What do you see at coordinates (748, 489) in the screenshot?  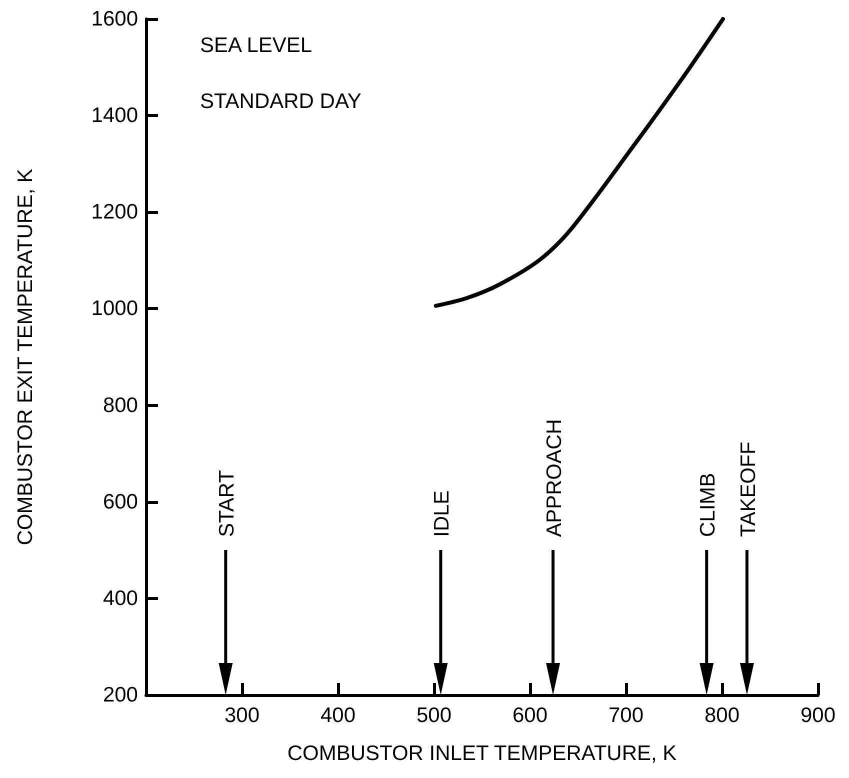 I see `ref-line-label: TAKEOFF` at bounding box center [748, 489].